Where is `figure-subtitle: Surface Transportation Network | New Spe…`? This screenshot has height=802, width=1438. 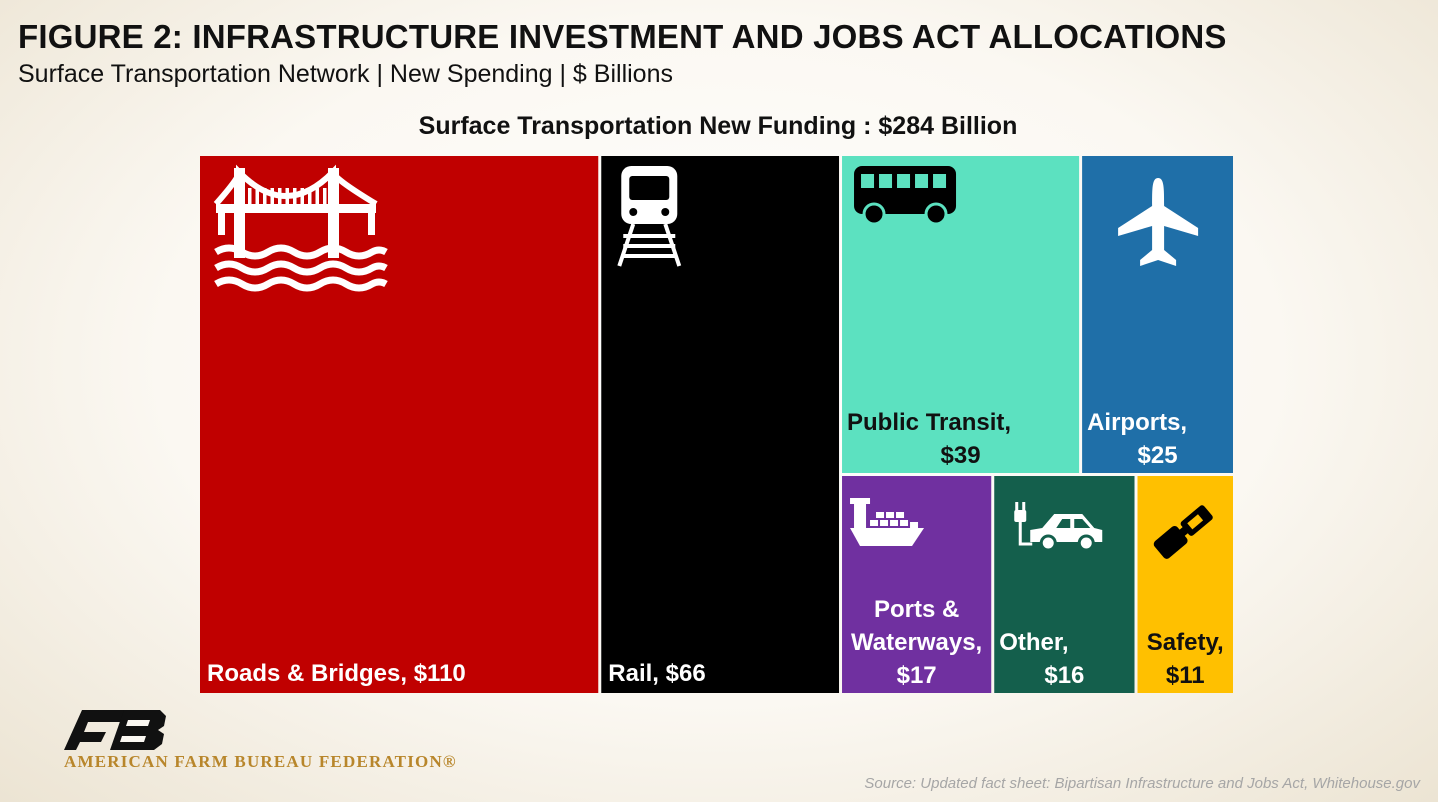 figure-subtitle: Surface Transportation Network | New Spe… is located at coordinates (345, 74).